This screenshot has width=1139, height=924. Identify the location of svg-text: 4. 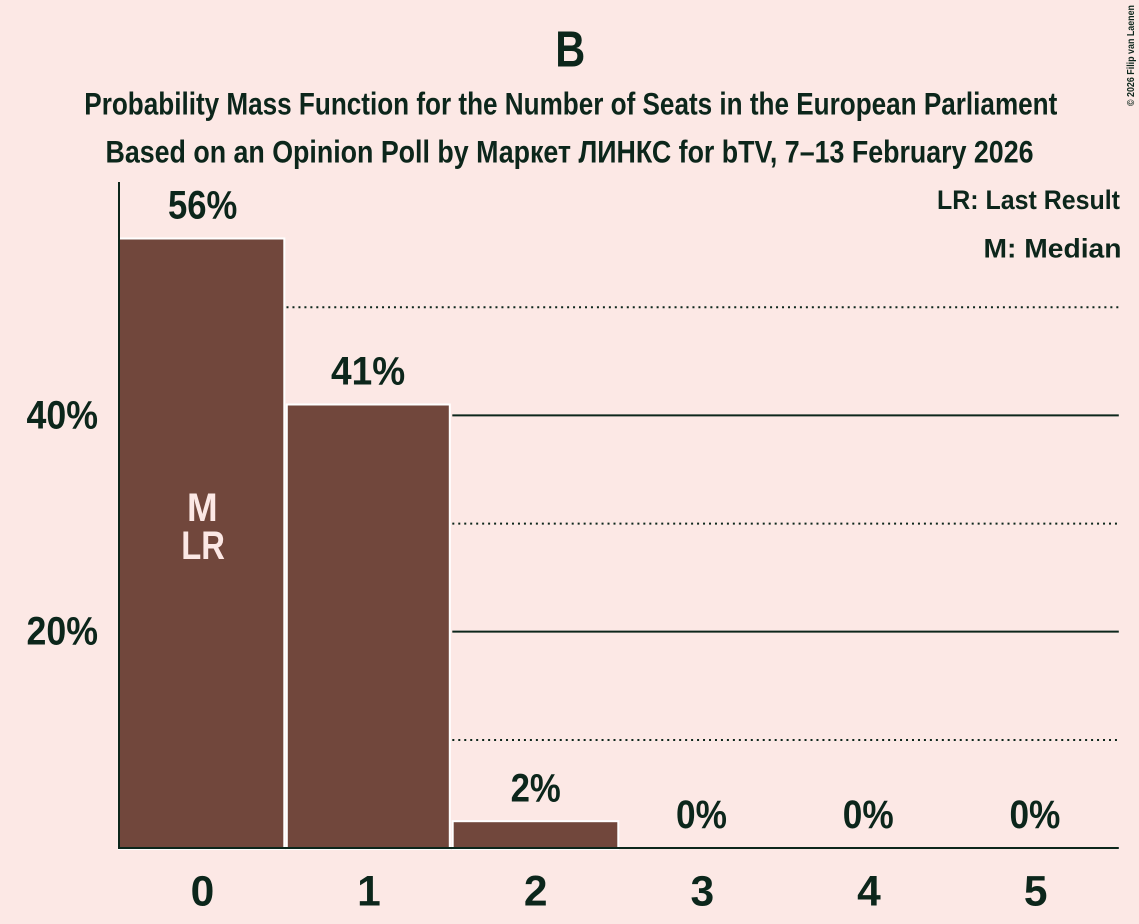
(869, 892).